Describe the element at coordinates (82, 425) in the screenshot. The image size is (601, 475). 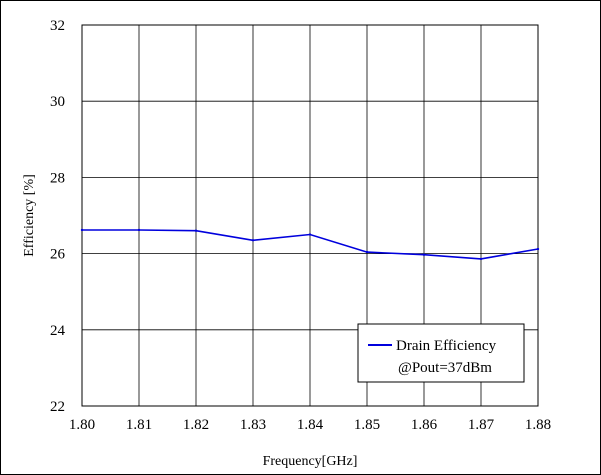
I see `x-tick-label: 1.80` at that location.